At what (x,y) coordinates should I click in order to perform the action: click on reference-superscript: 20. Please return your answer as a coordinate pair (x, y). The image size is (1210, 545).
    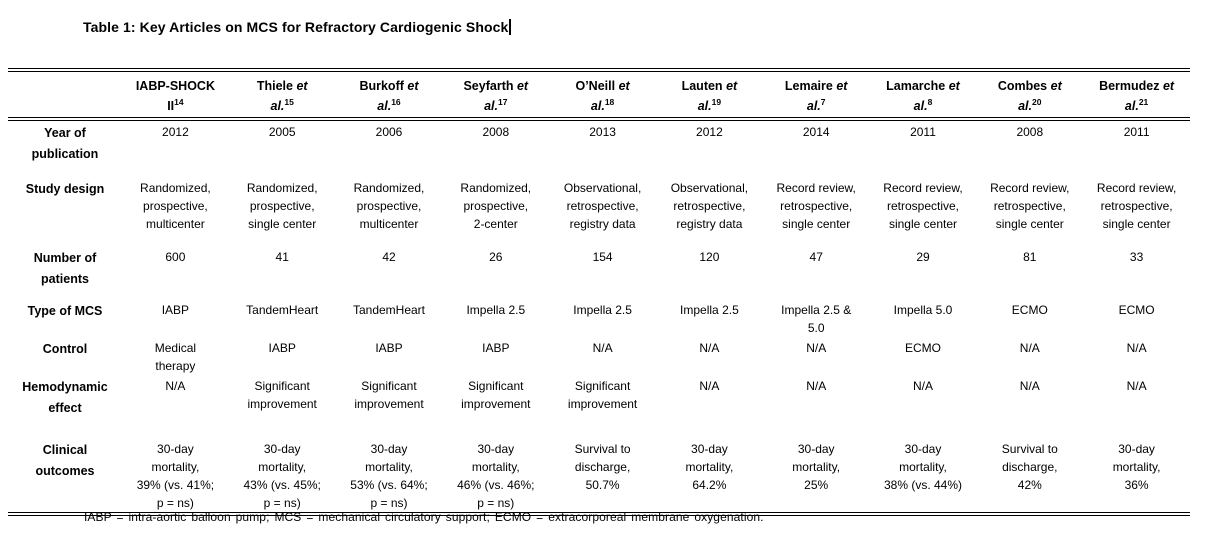
    Looking at the image, I should click on (1037, 101).